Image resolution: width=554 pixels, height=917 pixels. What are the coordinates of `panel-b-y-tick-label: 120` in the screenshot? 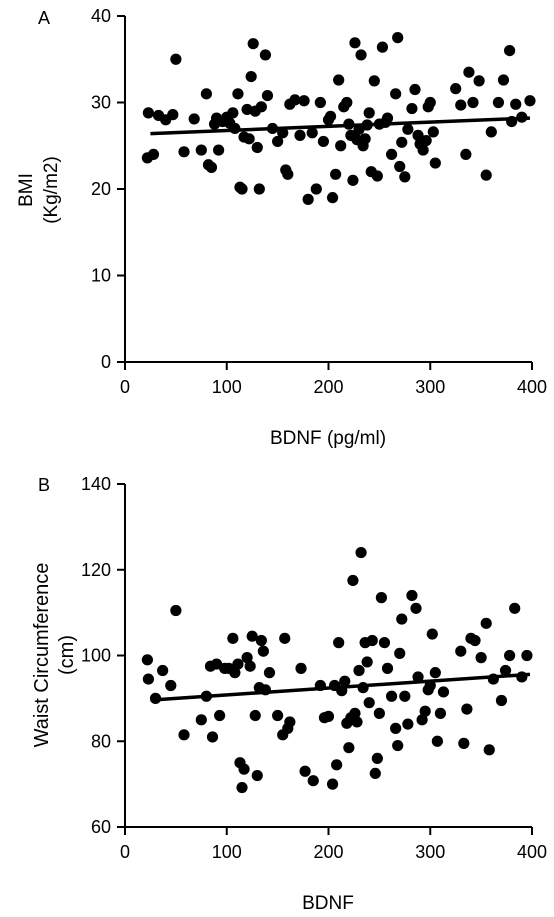 It's located at (96, 570).